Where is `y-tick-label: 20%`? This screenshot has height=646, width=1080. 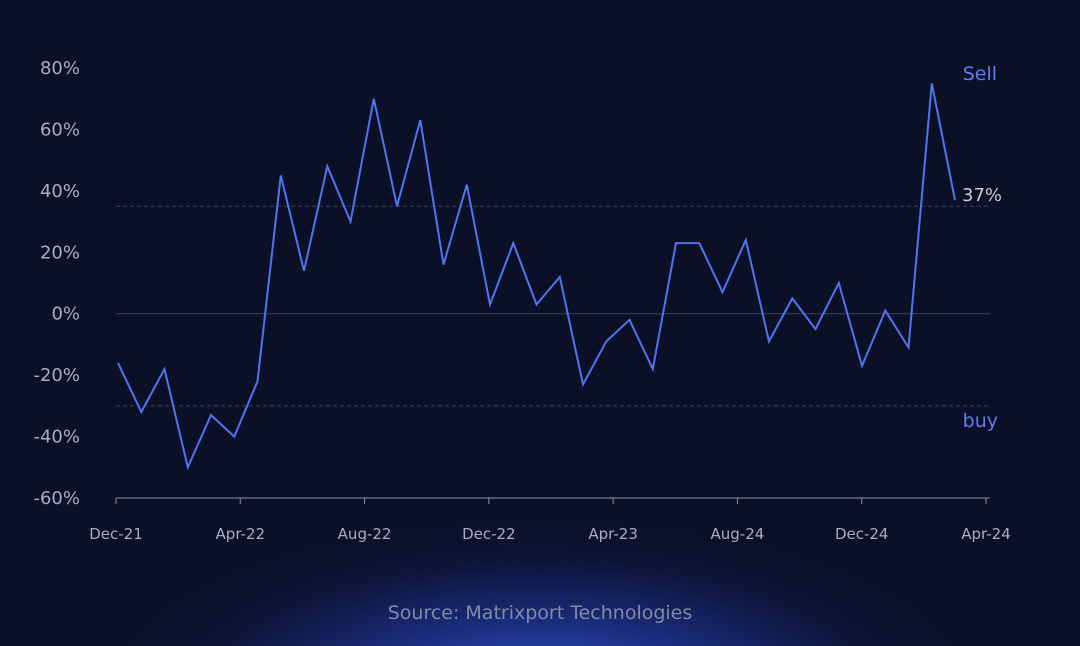
y-tick-label: 20% is located at coordinates (60, 252).